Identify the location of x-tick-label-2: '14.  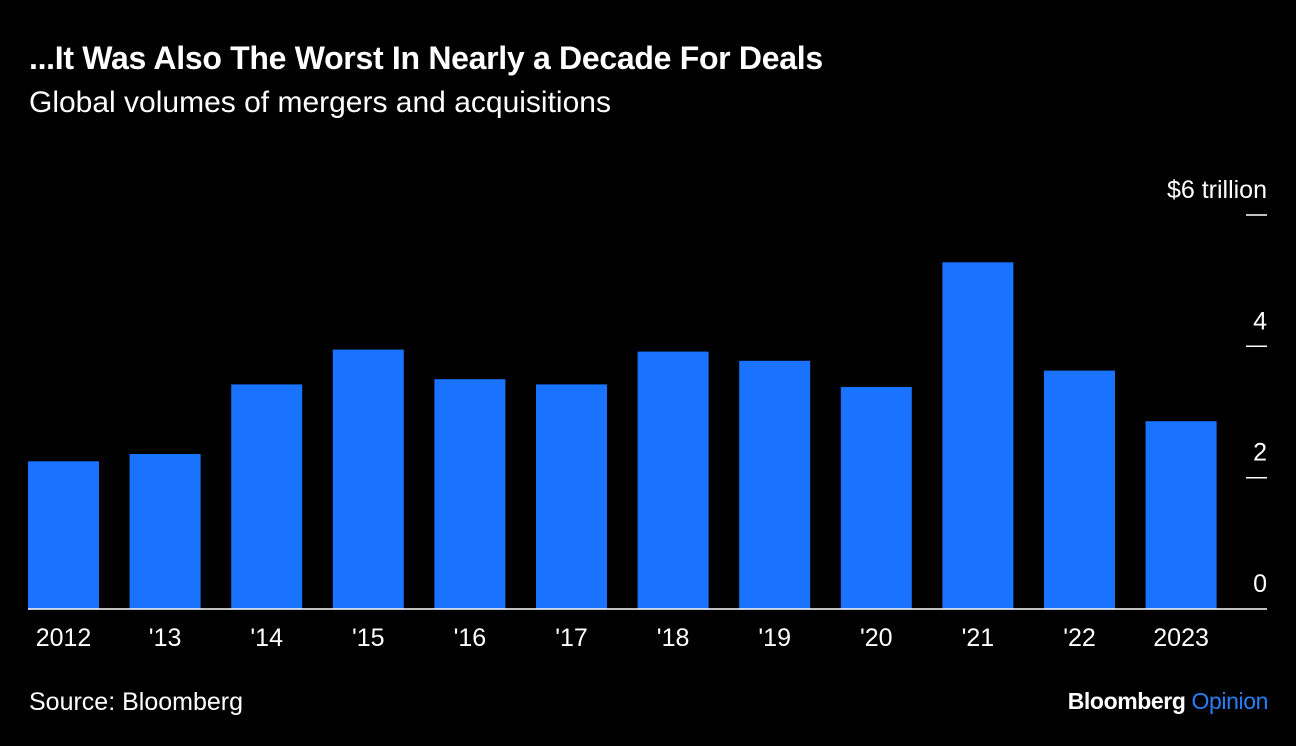
(266, 638).